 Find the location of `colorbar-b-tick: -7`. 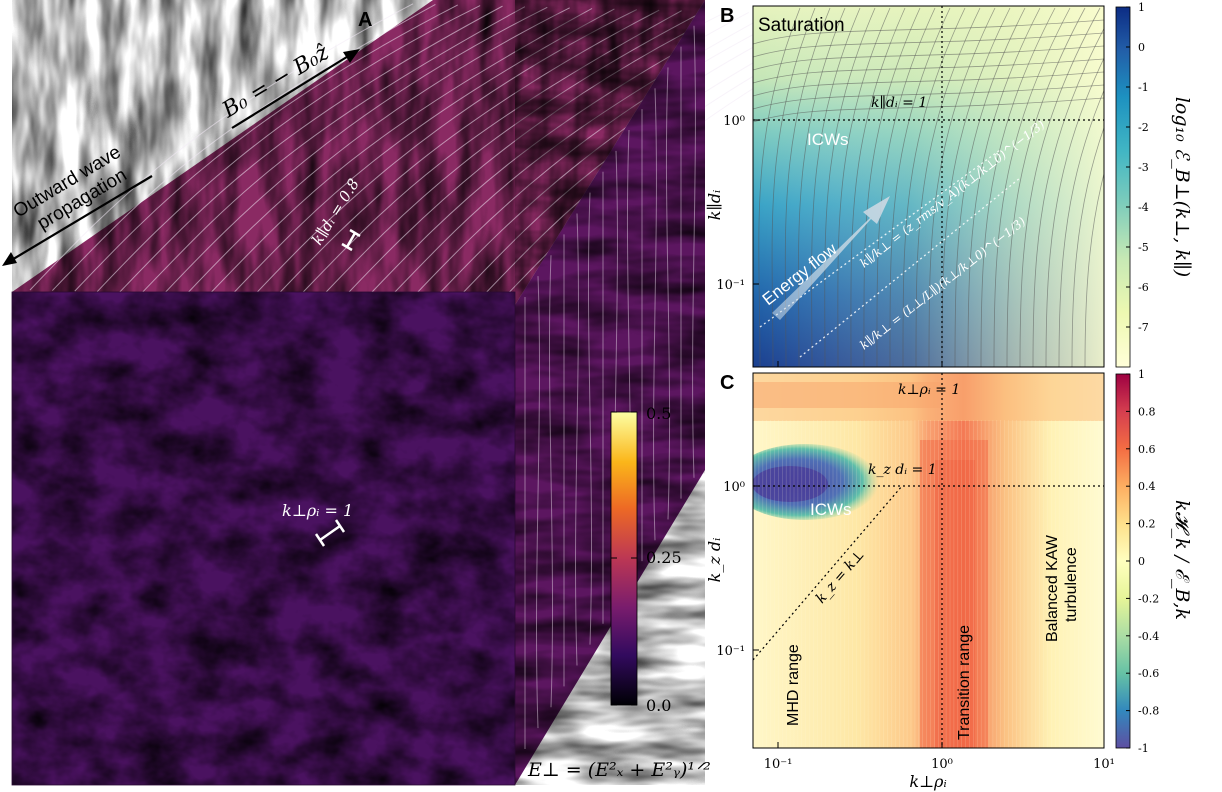

colorbar-b-tick: -7 is located at coordinates (1143, 327).